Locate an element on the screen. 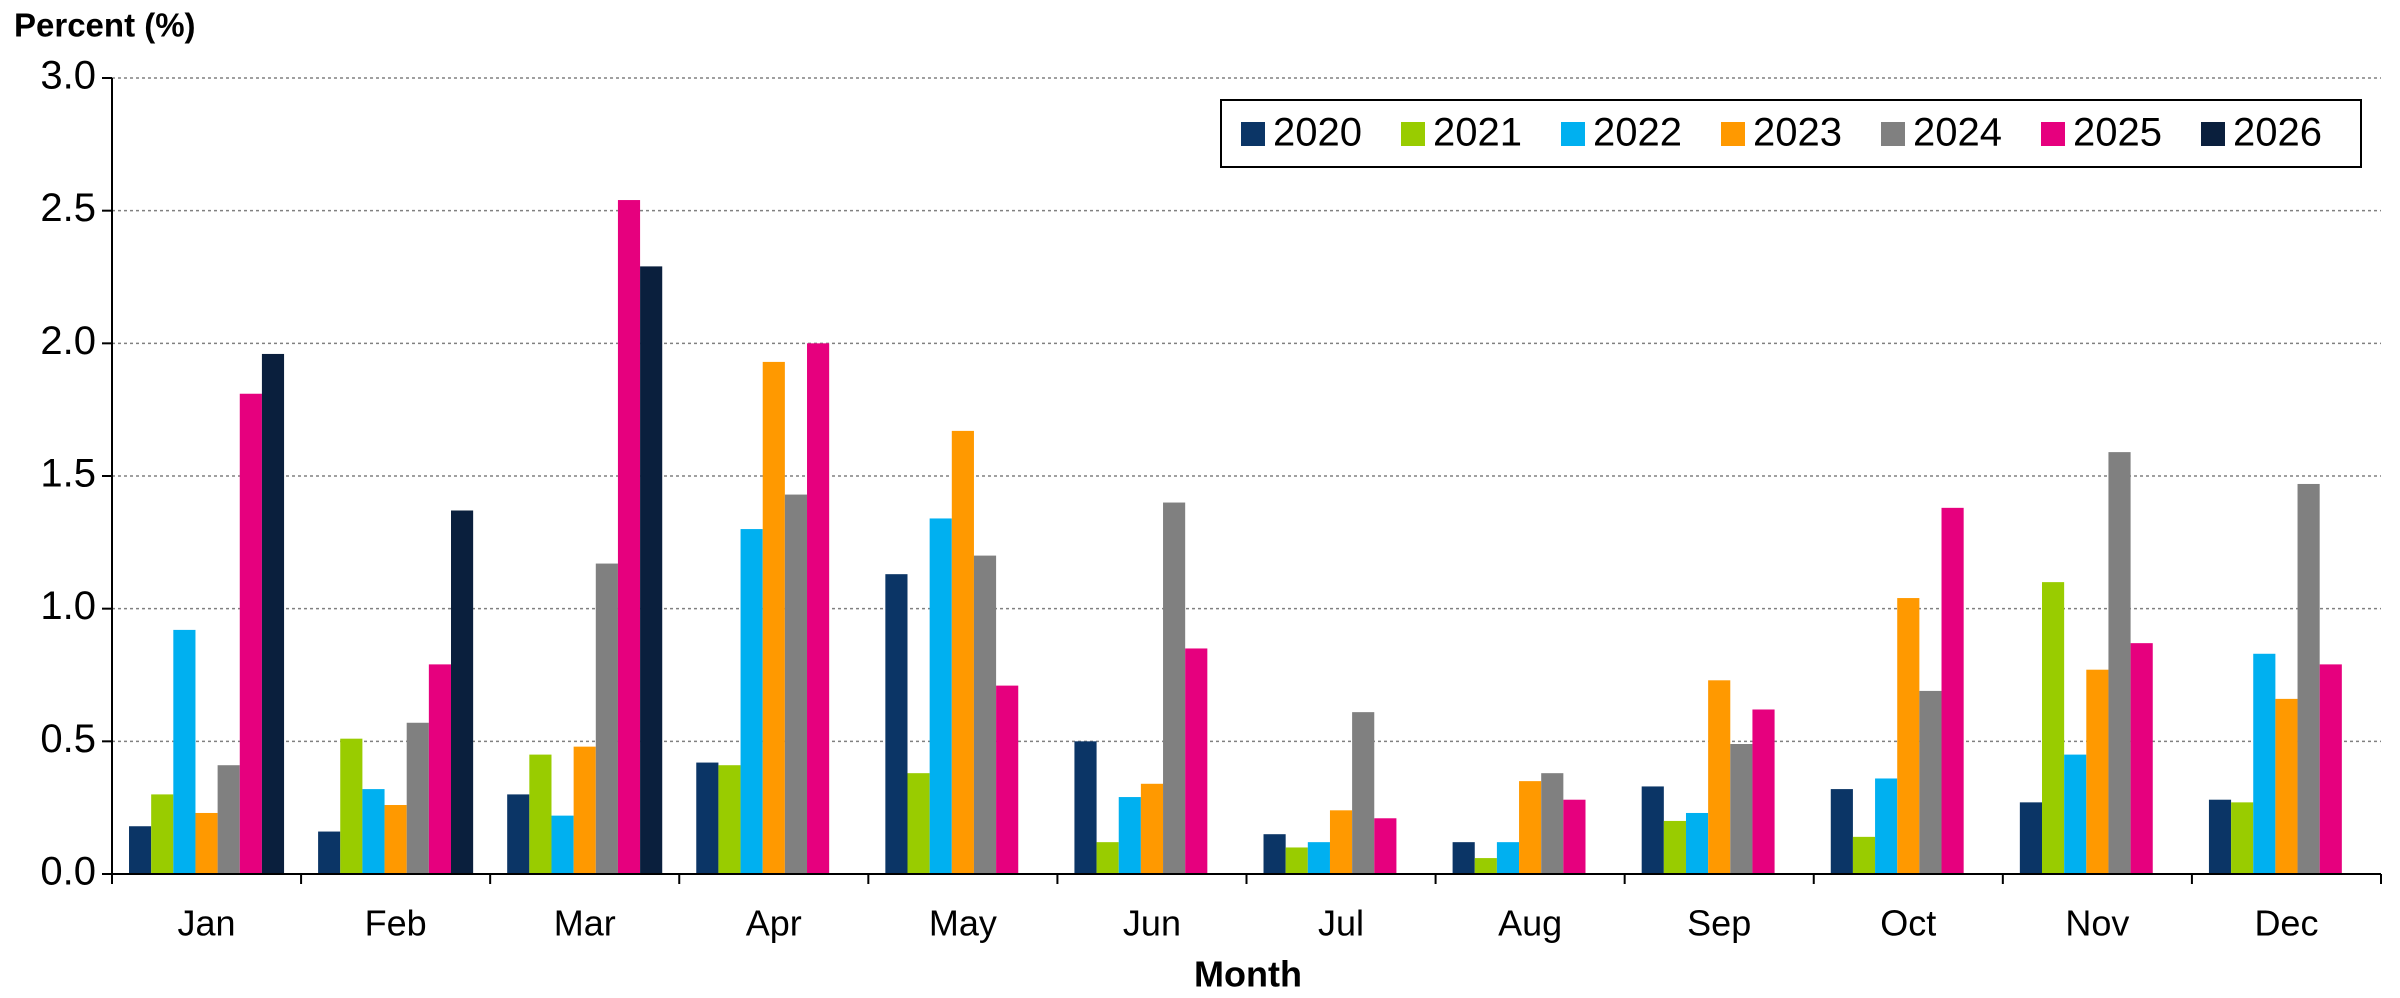  x-tick-label: Sep is located at coordinates (1719, 923).